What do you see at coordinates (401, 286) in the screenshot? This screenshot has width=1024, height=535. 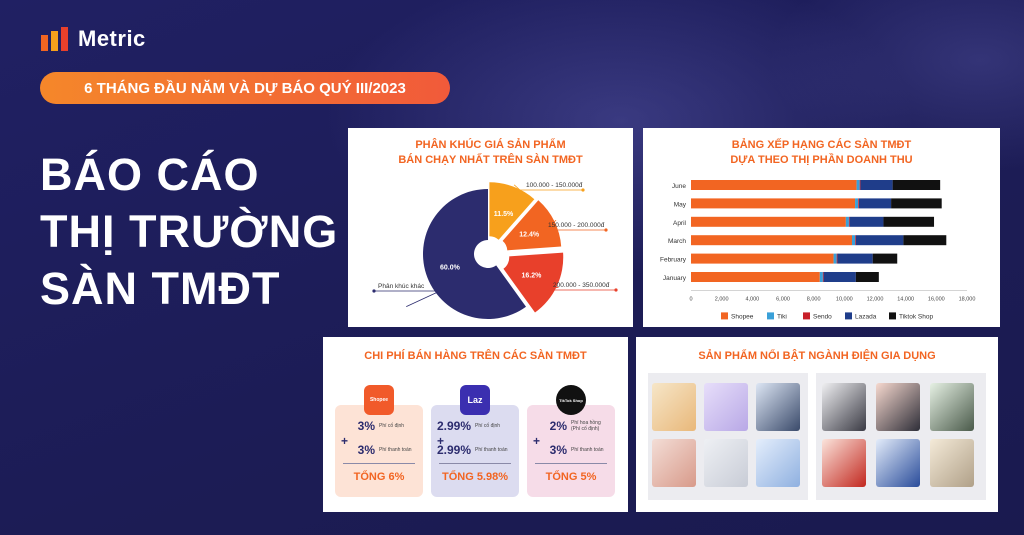 I see `pie-category-label: Phân khúc khác` at bounding box center [401, 286].